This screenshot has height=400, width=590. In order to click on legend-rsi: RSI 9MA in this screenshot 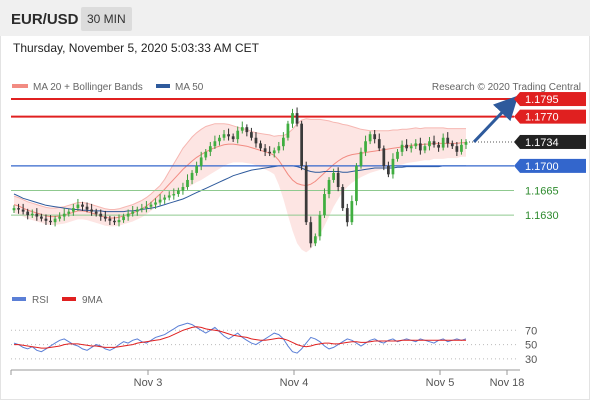, I will do `click(57, 300)`.